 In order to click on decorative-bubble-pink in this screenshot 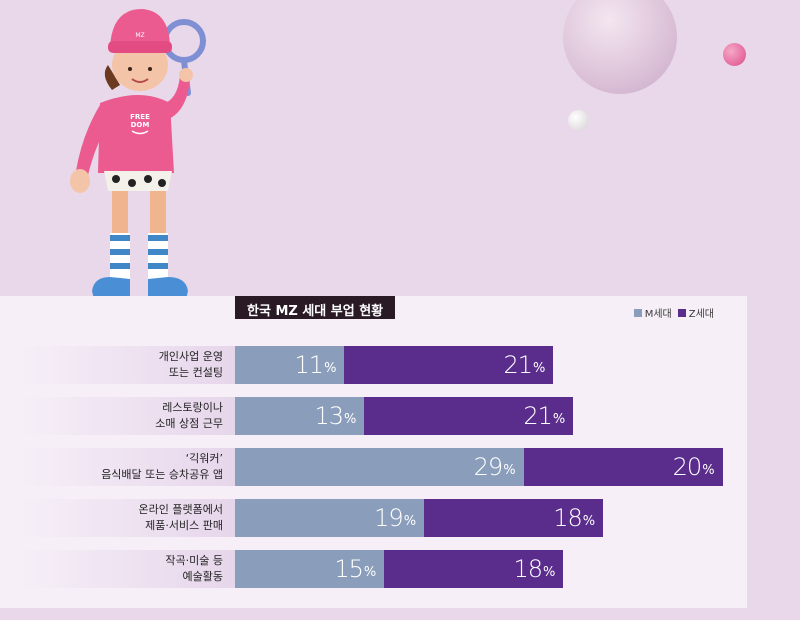, I will do `click(734, 54)`.